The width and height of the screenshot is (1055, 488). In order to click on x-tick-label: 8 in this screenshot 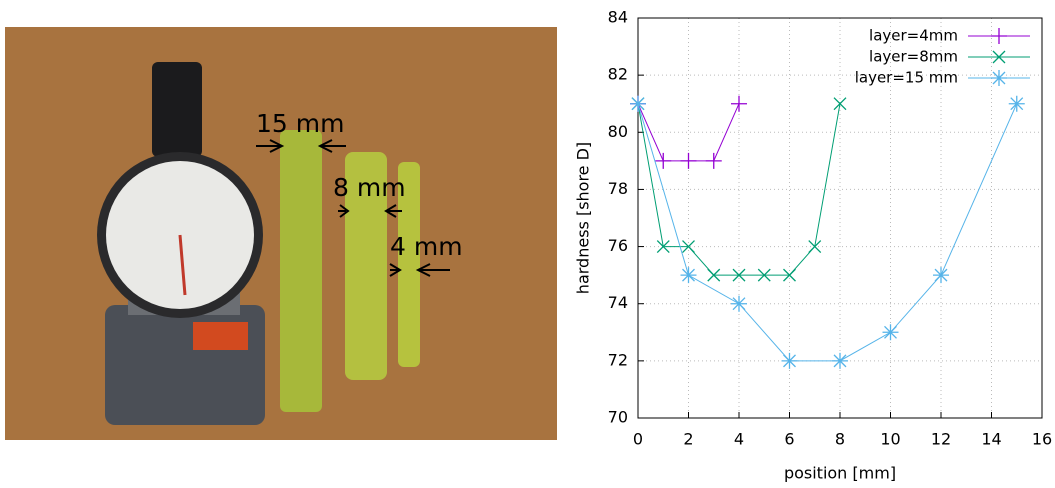, I will do `click(840, 439)`.